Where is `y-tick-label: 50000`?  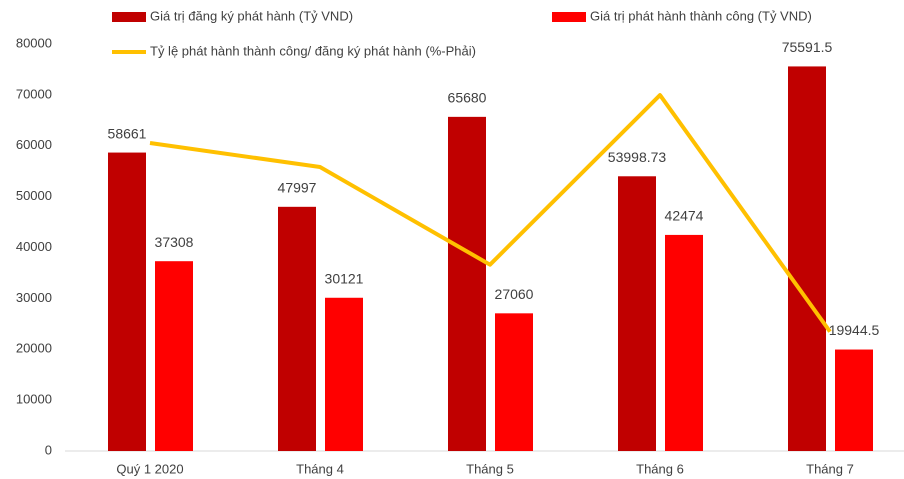 y-tick-label: 50000 is located at coordinates (34, 195).